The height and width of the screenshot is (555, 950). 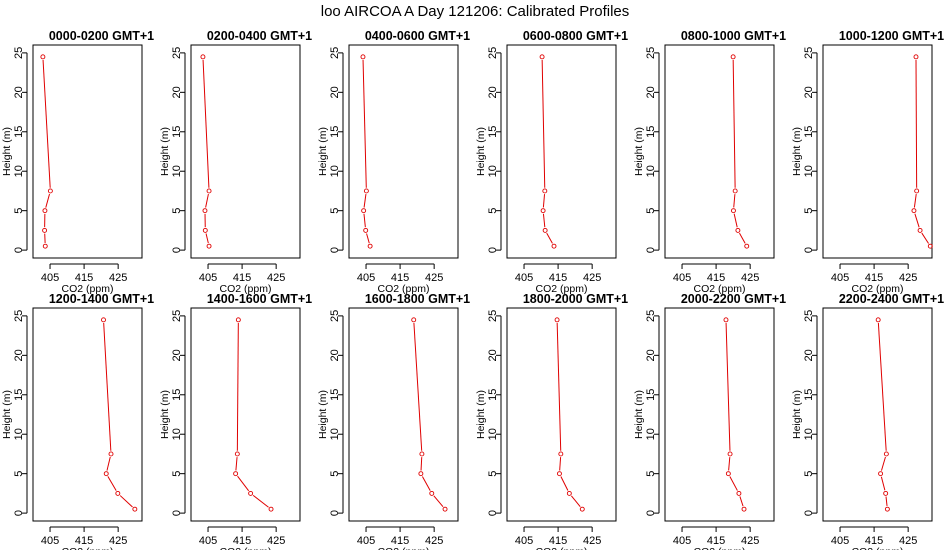 I want to click on panel-title: 0400-0600 GMT+1, so click(x=417, y=36).